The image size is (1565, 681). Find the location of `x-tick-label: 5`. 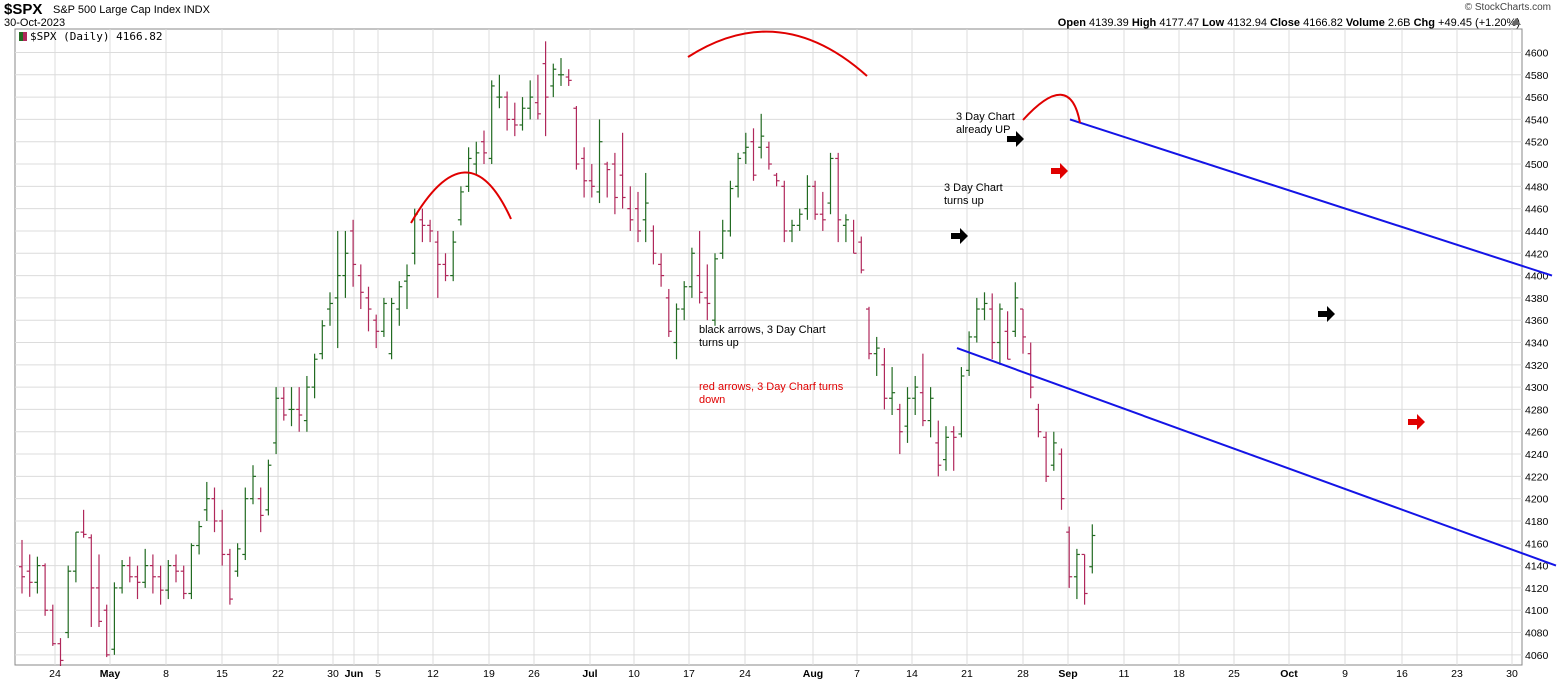

x-tick-label: 5 is located at coordinates (378, 674).